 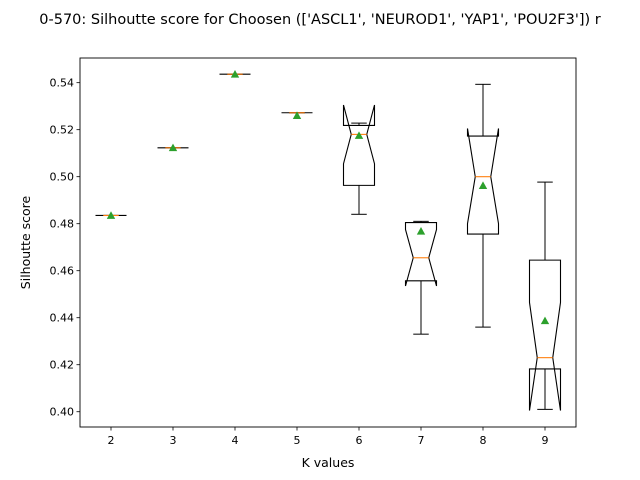 I want to click on x-tick-label: 7, so click(x=421, y=440).